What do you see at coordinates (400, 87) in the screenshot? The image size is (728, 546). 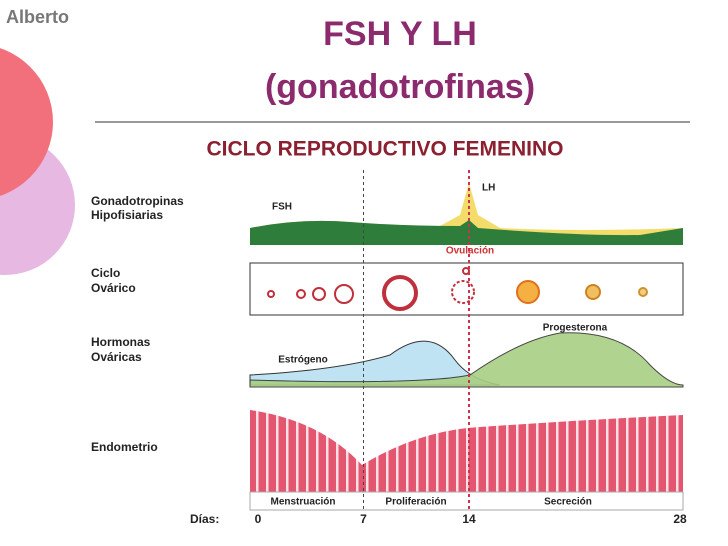 I see `subtitle: (gonadotrofinas)` at bounding box center [400, 87].